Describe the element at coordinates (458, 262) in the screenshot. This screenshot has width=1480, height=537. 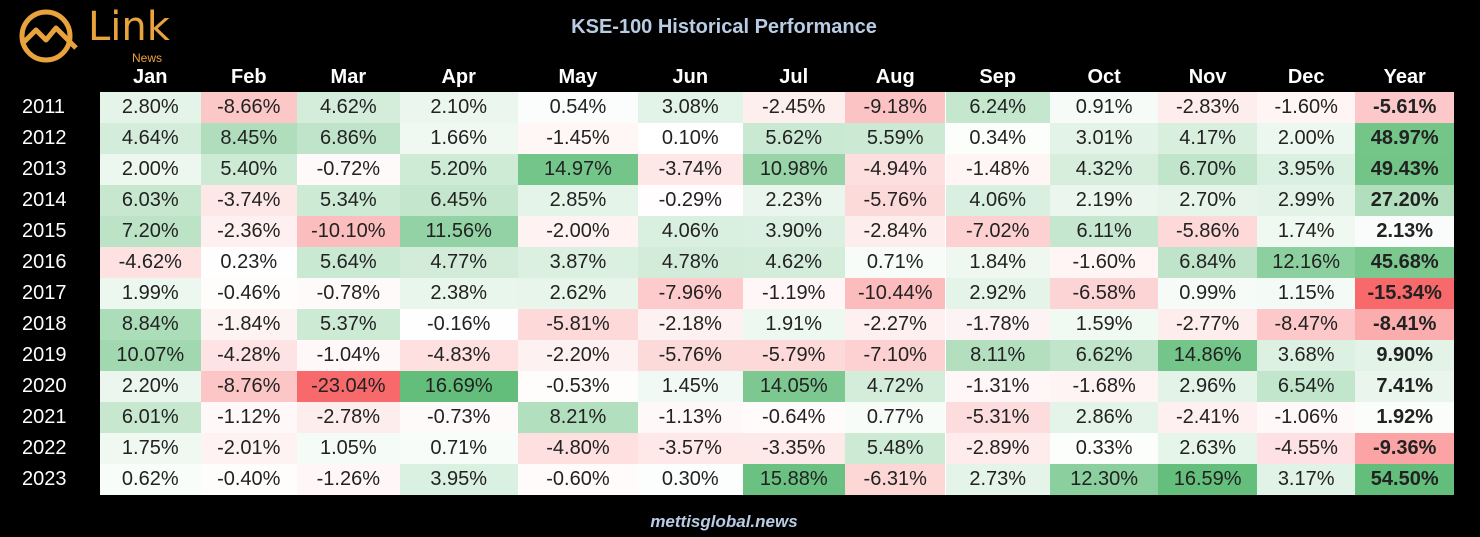
I see `cell-2016-apr: 4.77%` at that location.